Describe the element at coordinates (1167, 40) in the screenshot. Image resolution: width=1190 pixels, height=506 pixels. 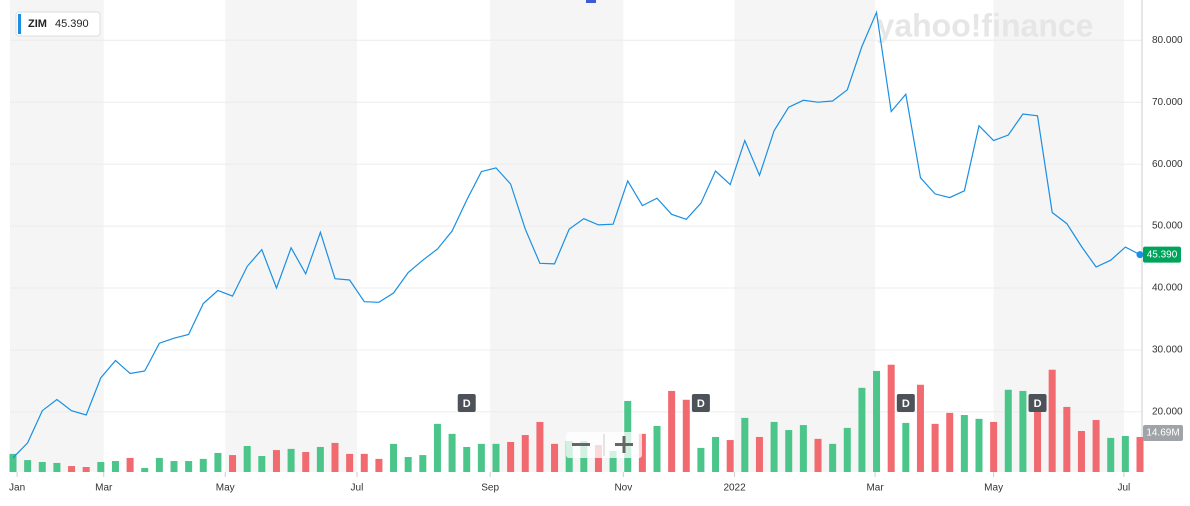
I see `y-tick-label: 80.000` at that location.